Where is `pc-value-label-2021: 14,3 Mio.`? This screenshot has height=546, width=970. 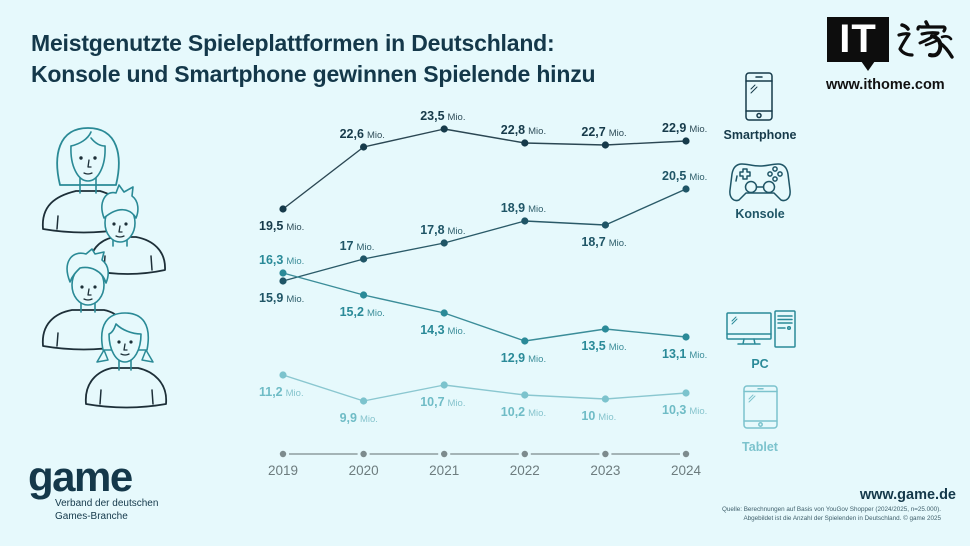 pc-value-label-2021: 14,3 Mio. is located at coordinates (442, 330).